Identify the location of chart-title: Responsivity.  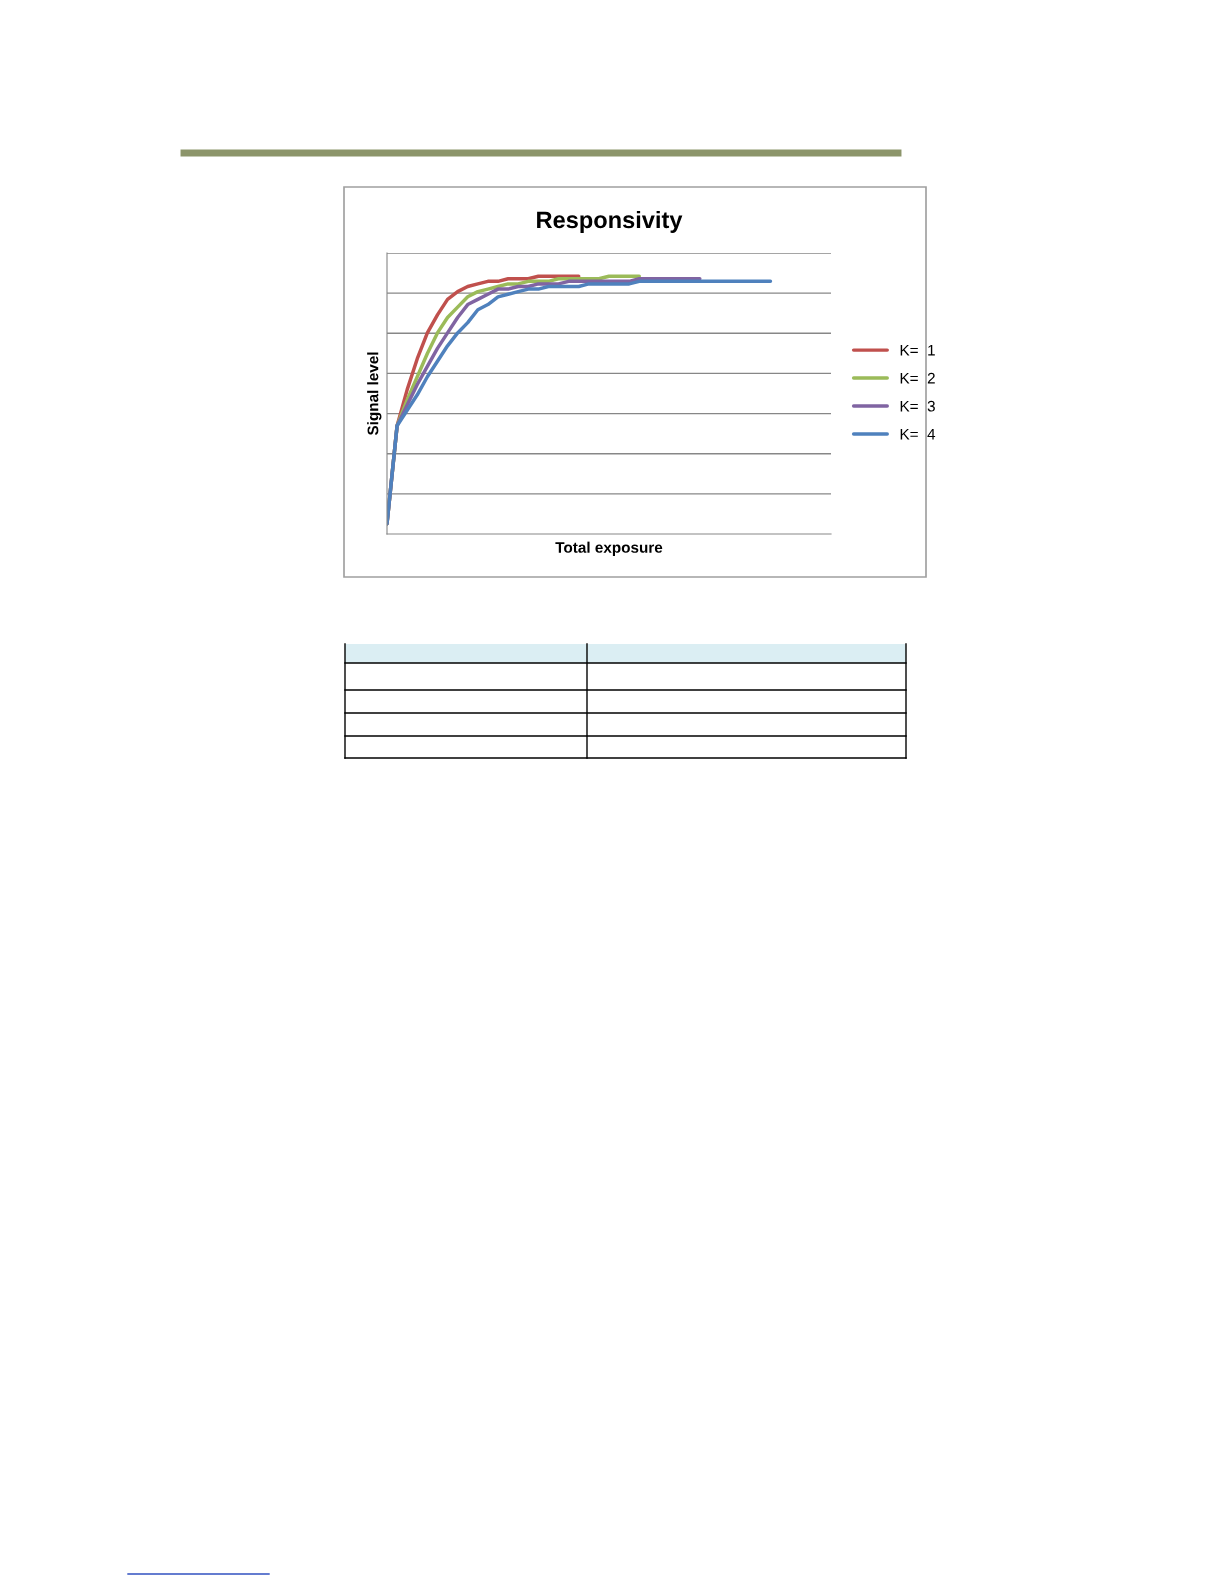
(610, 221).